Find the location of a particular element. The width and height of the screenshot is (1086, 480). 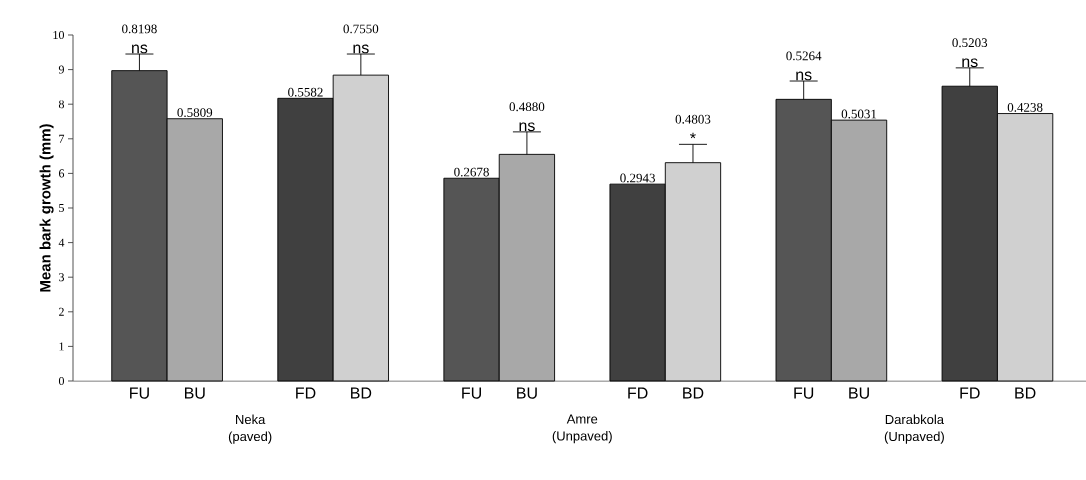

text: Amre (Unpaved) is located at coordinates (582, 429).